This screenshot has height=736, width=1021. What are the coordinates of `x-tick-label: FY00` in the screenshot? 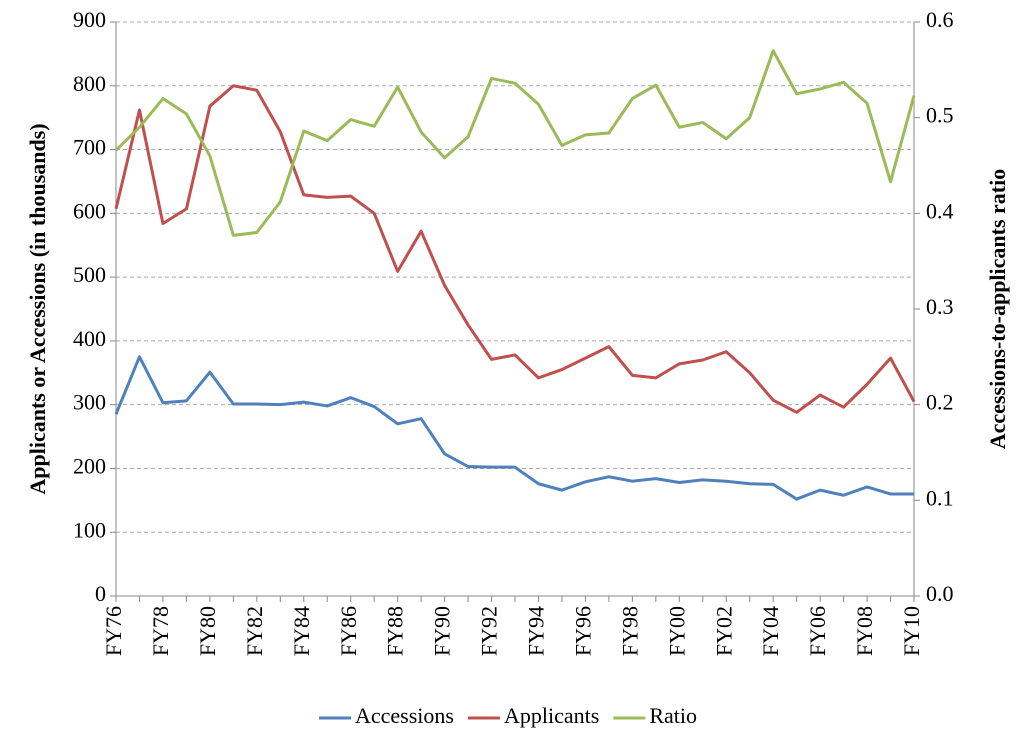 It's located at (676, 631).